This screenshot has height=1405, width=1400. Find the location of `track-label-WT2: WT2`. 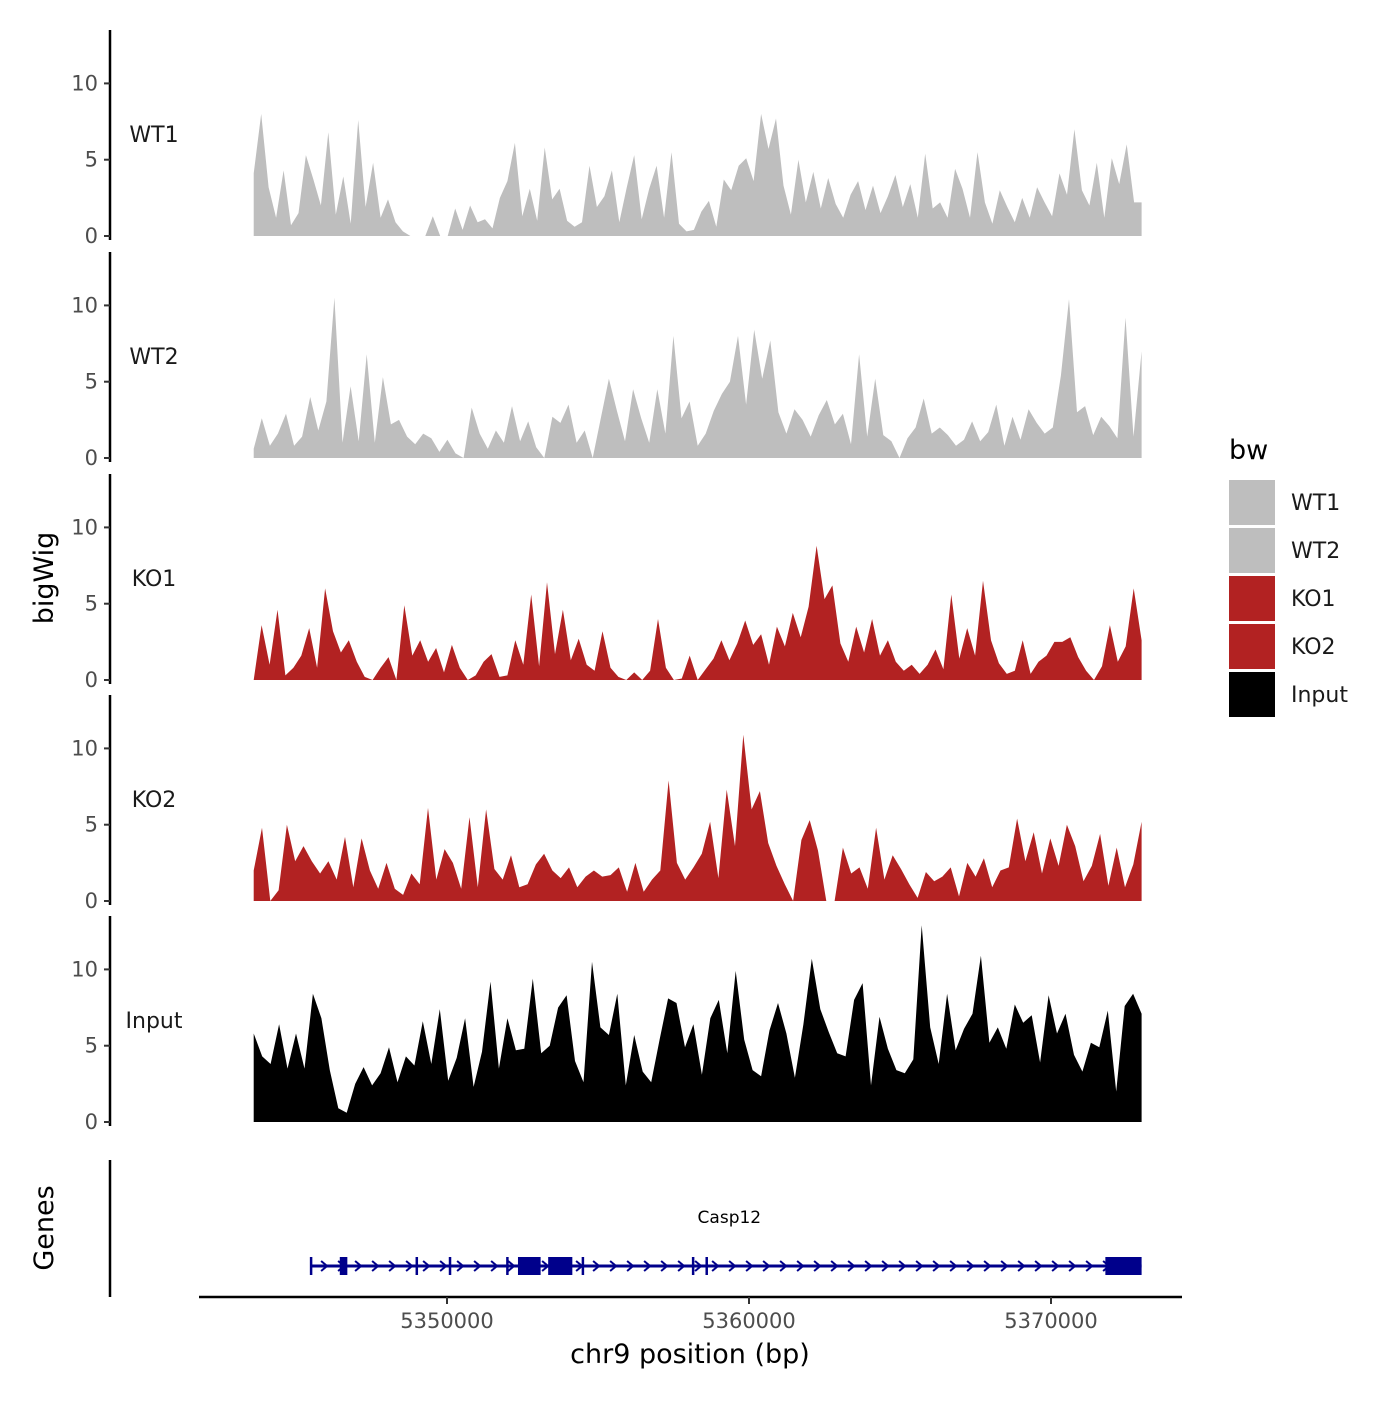

track-label-WT2: WT2 is located at coordinates (153, 357).